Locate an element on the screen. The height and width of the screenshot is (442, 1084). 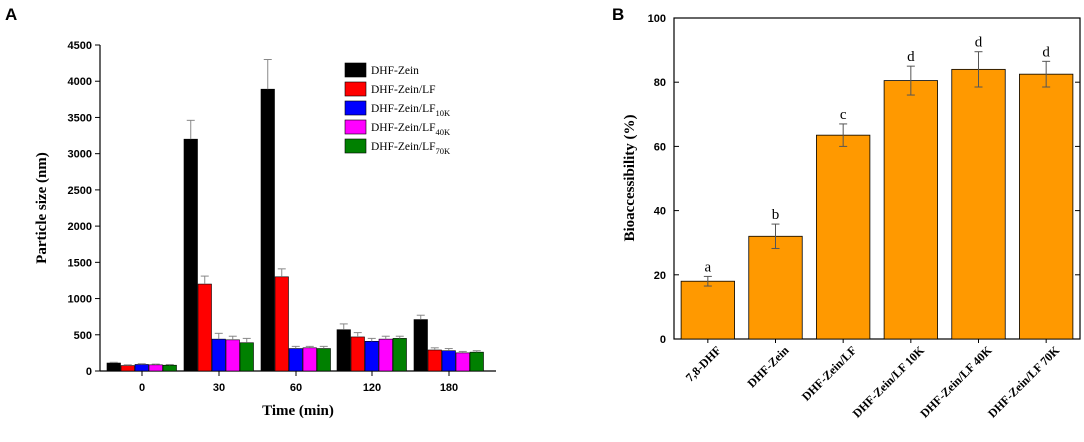
panel-b-significance-letter: a is located at coordinates (707, 267).